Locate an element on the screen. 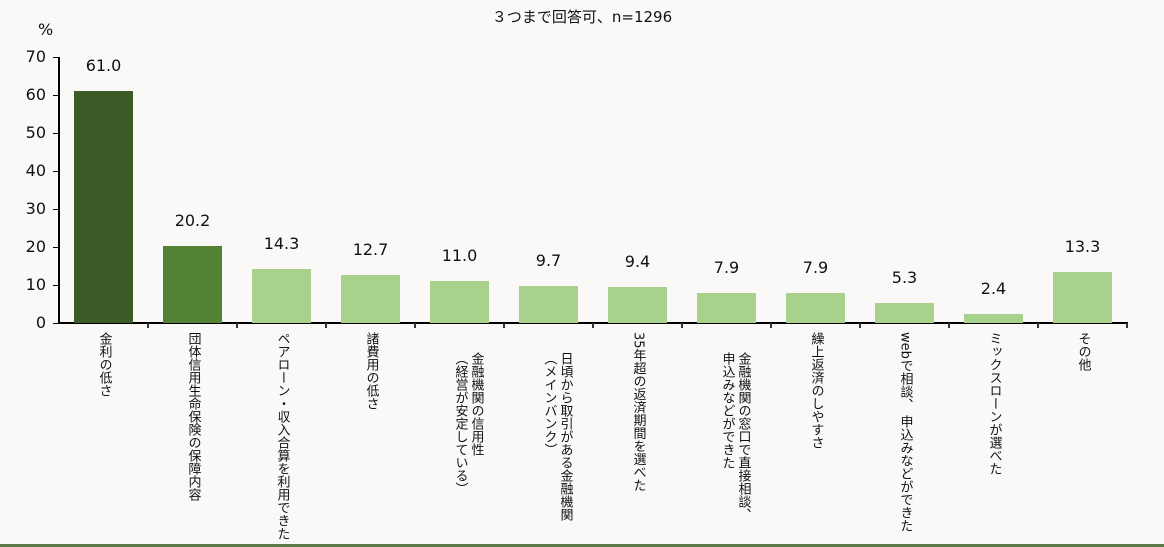 Image resolution: width=1164 pixels, height=547 pixels. y-tick-label: 20 is located at coordinates (35, 246).